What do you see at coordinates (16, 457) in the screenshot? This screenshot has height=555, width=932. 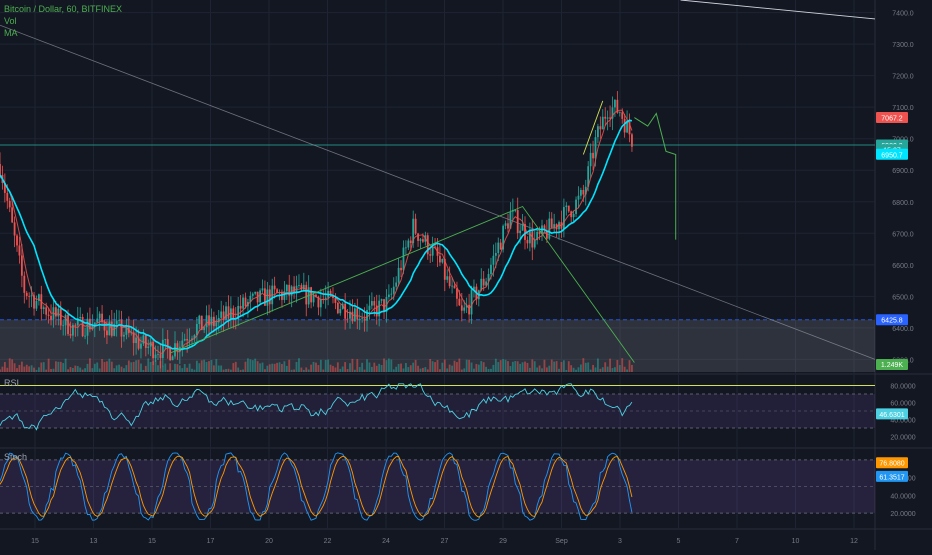 I see `stoch-pane-title: Stoch` at bounding box center [16, 457].